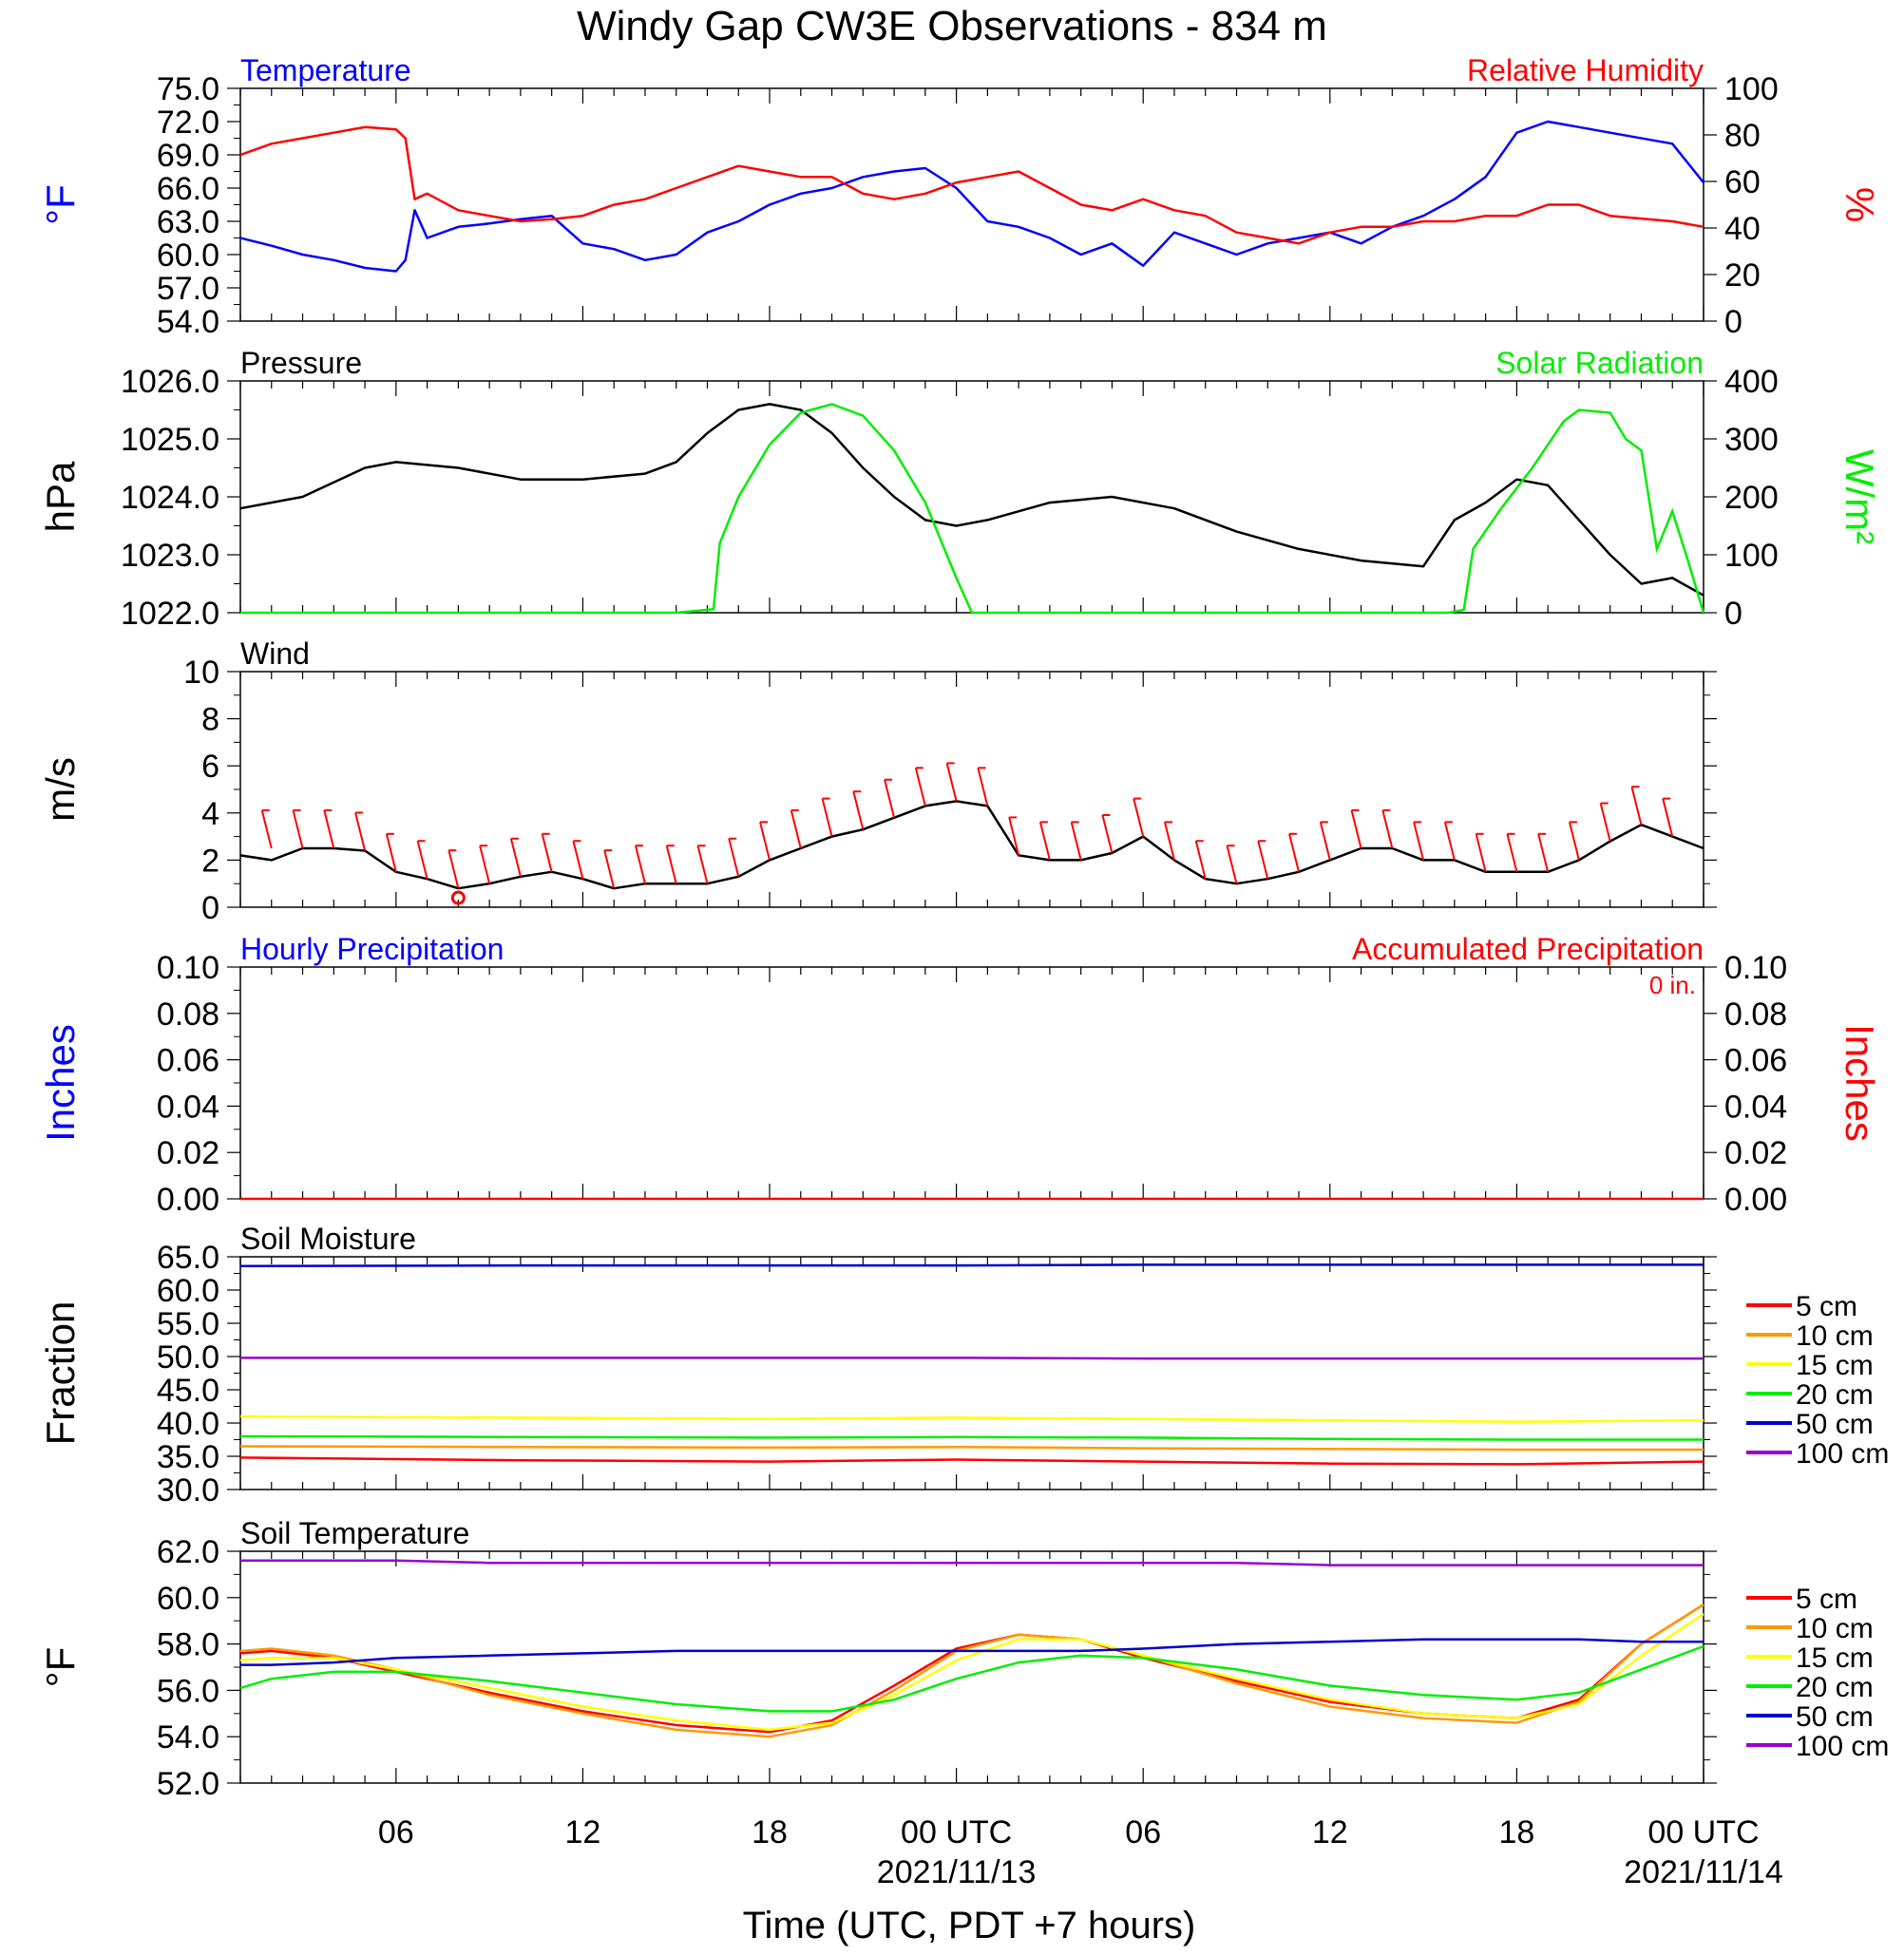  Describe the element at coordinates (188, 1691) in the screenshot. I see `y-tick-label: 56.0` at that location.